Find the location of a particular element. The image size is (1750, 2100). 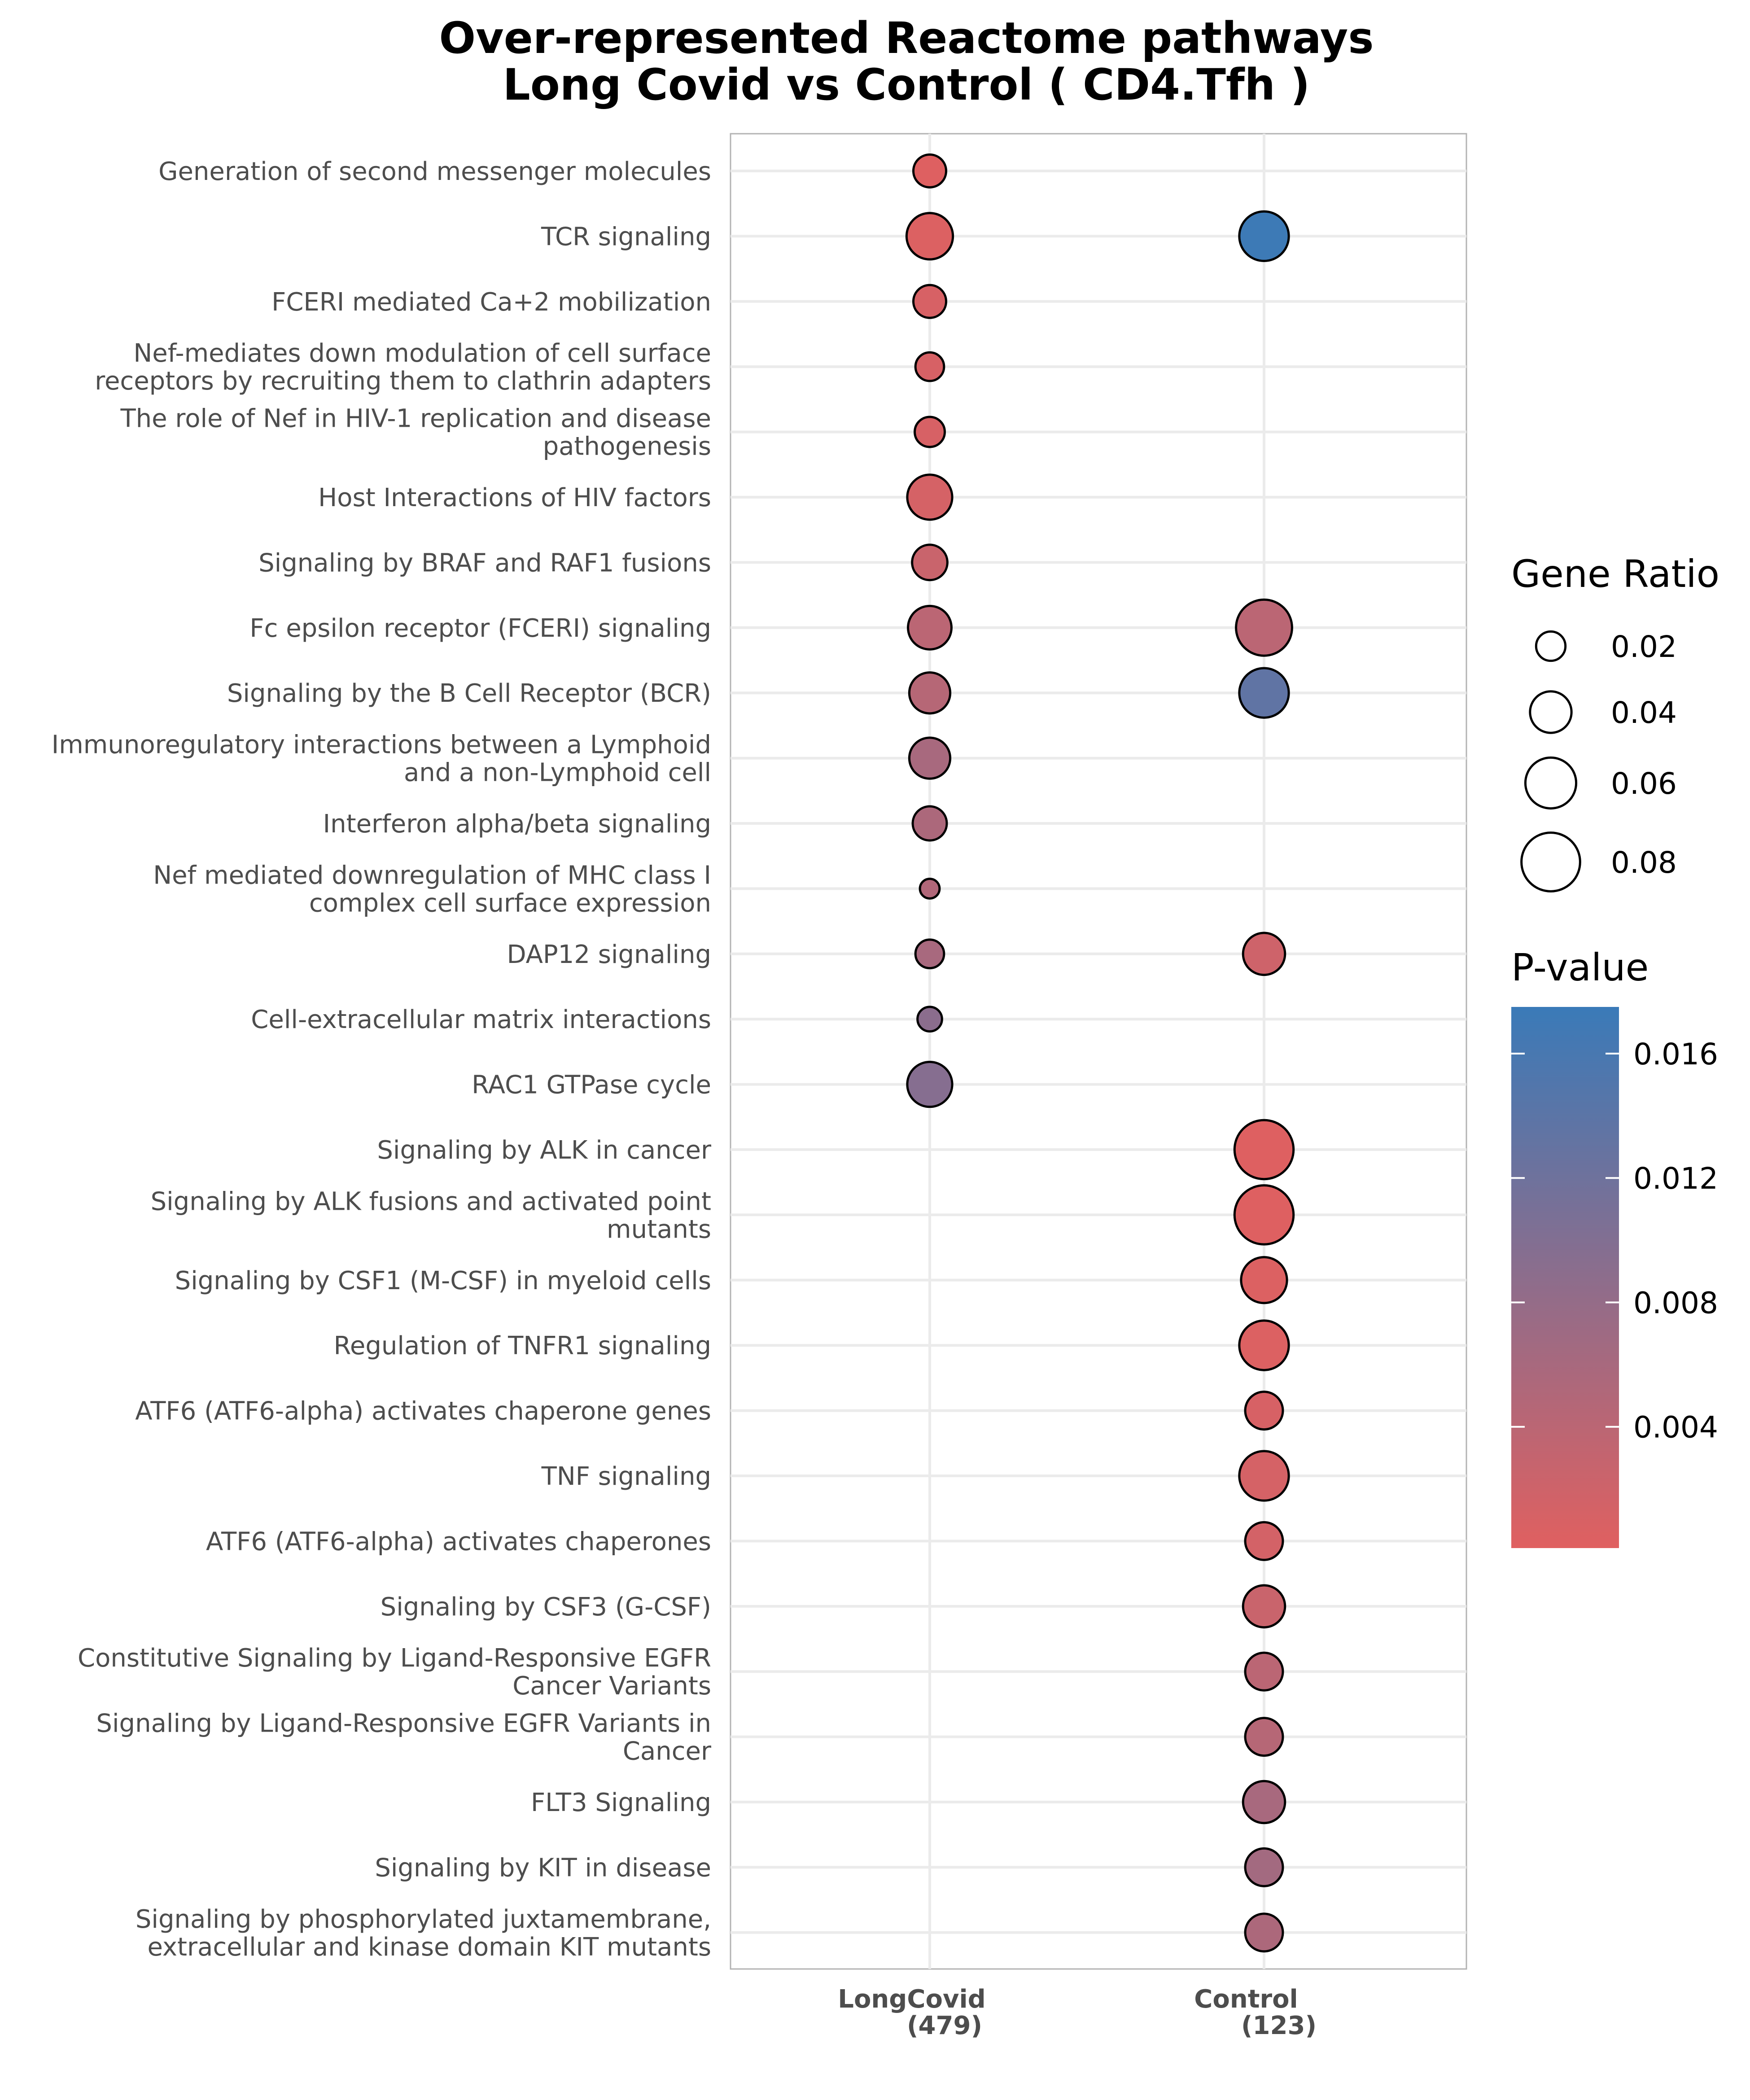

pathway-label: Fc epsilon receptor (FCERI) signaling is located at coordinates (480, 628).